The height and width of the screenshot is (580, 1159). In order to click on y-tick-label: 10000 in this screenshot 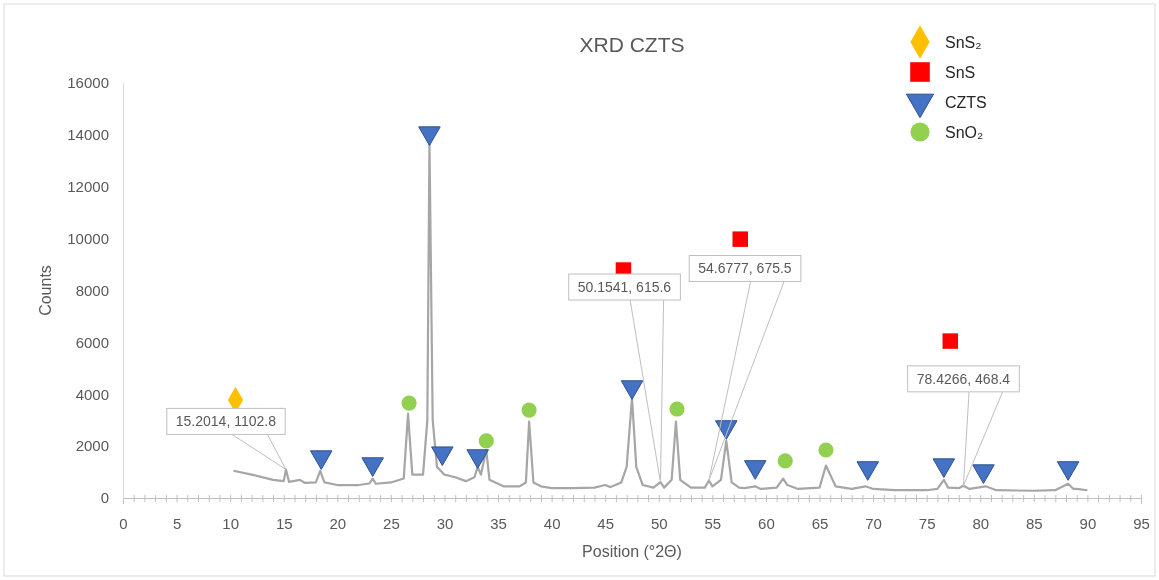, I will do `click(88, 238)`.